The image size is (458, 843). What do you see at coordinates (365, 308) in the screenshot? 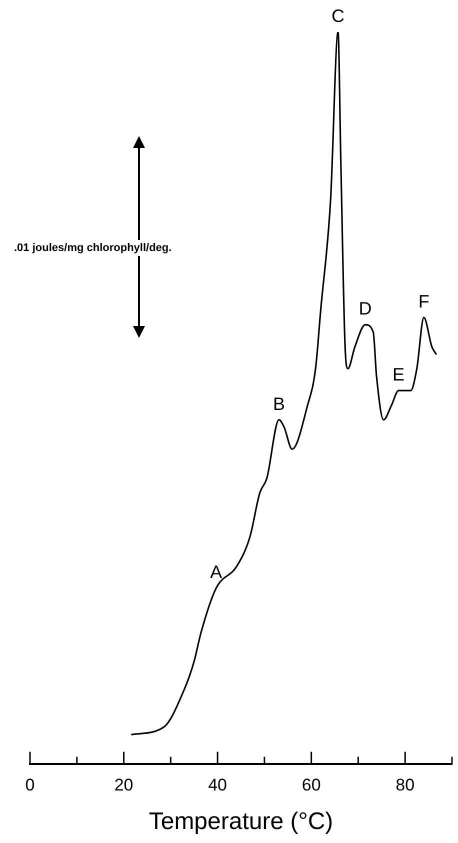
I see `annotation: D` at bounding box center [365, 308].